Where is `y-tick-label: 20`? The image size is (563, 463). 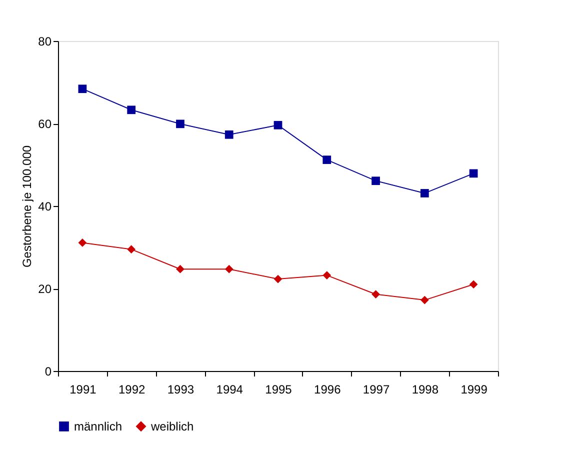 y-tick-label: 20 is located at coordinates (45, 289).